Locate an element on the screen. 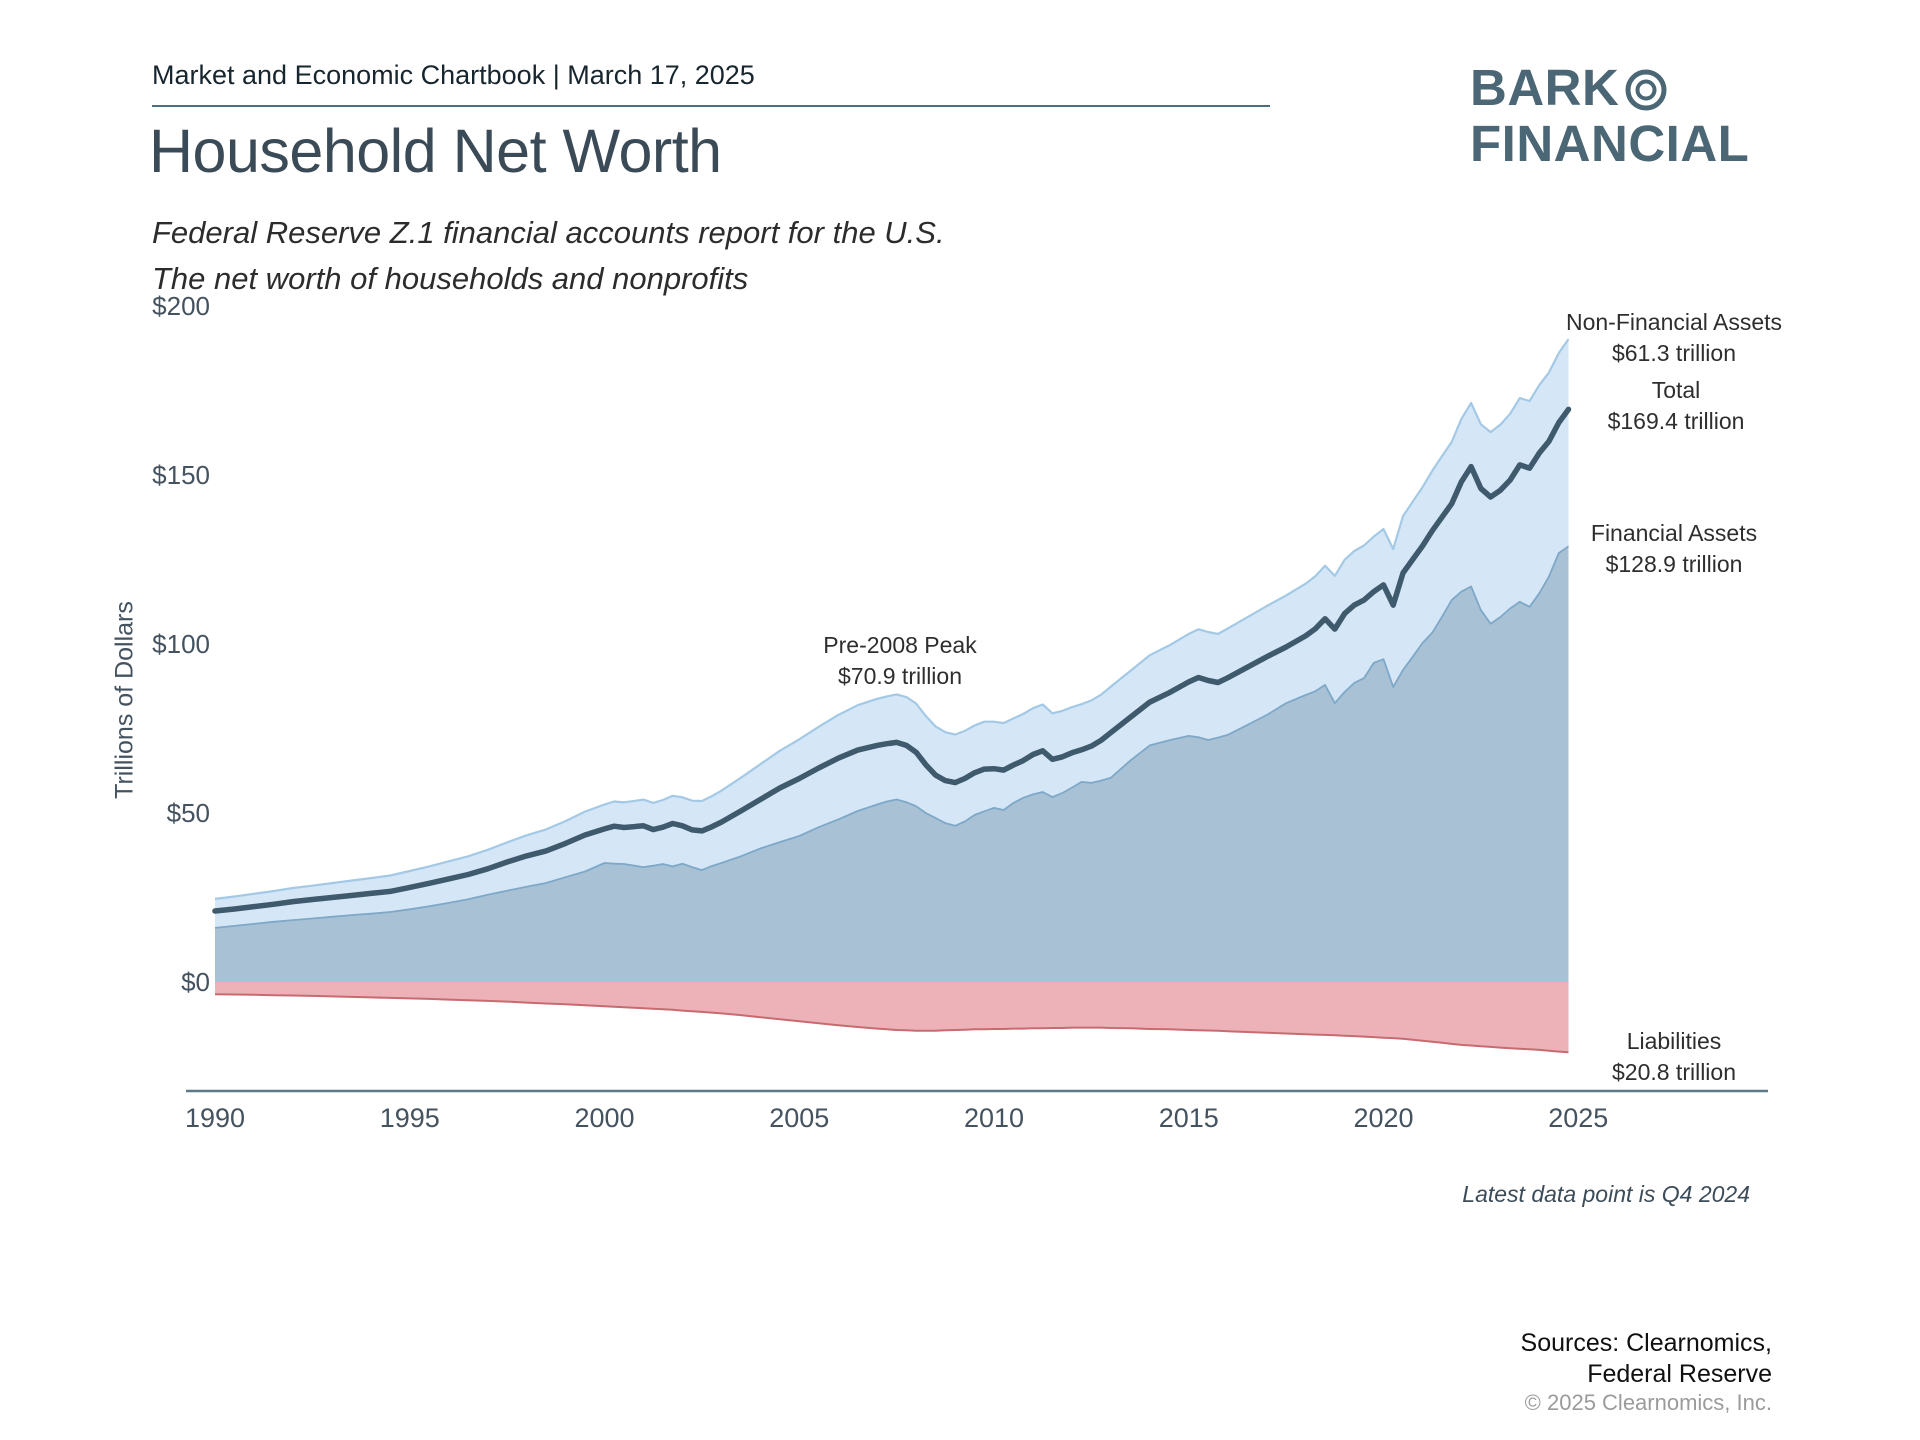  x-tick-label: 1995 is located at coordinates (409, 1118).